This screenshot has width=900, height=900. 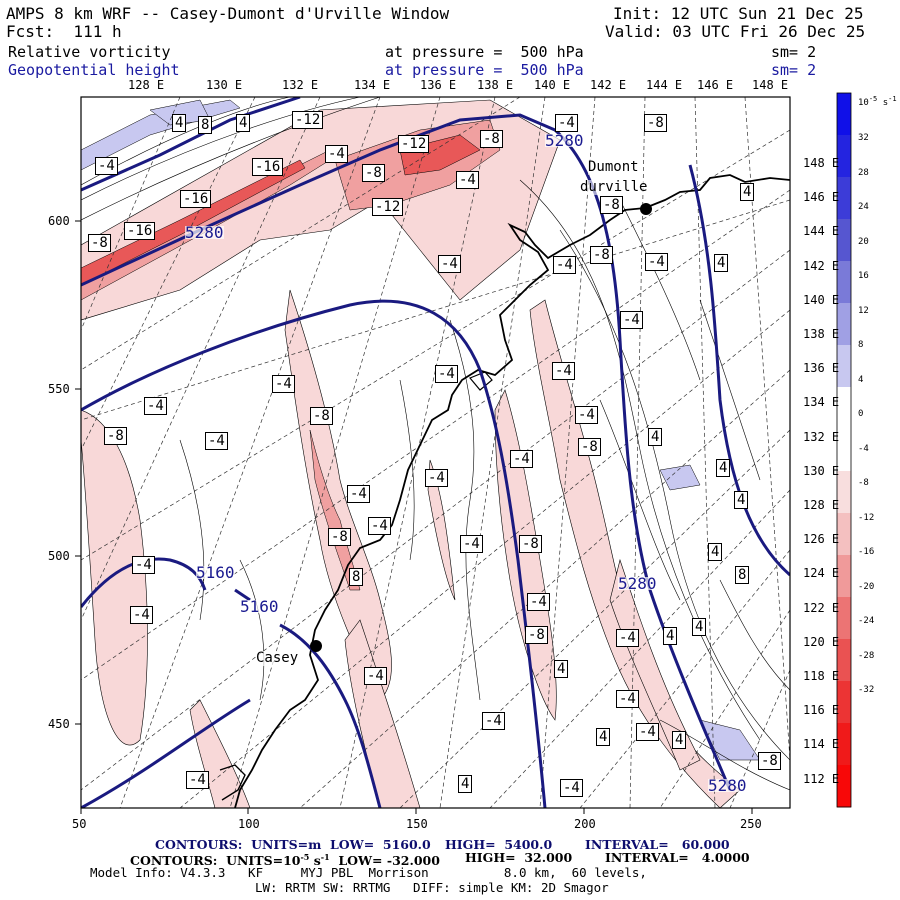 I want to click on colorbar-tick: -12, so click(x=866, y=517).